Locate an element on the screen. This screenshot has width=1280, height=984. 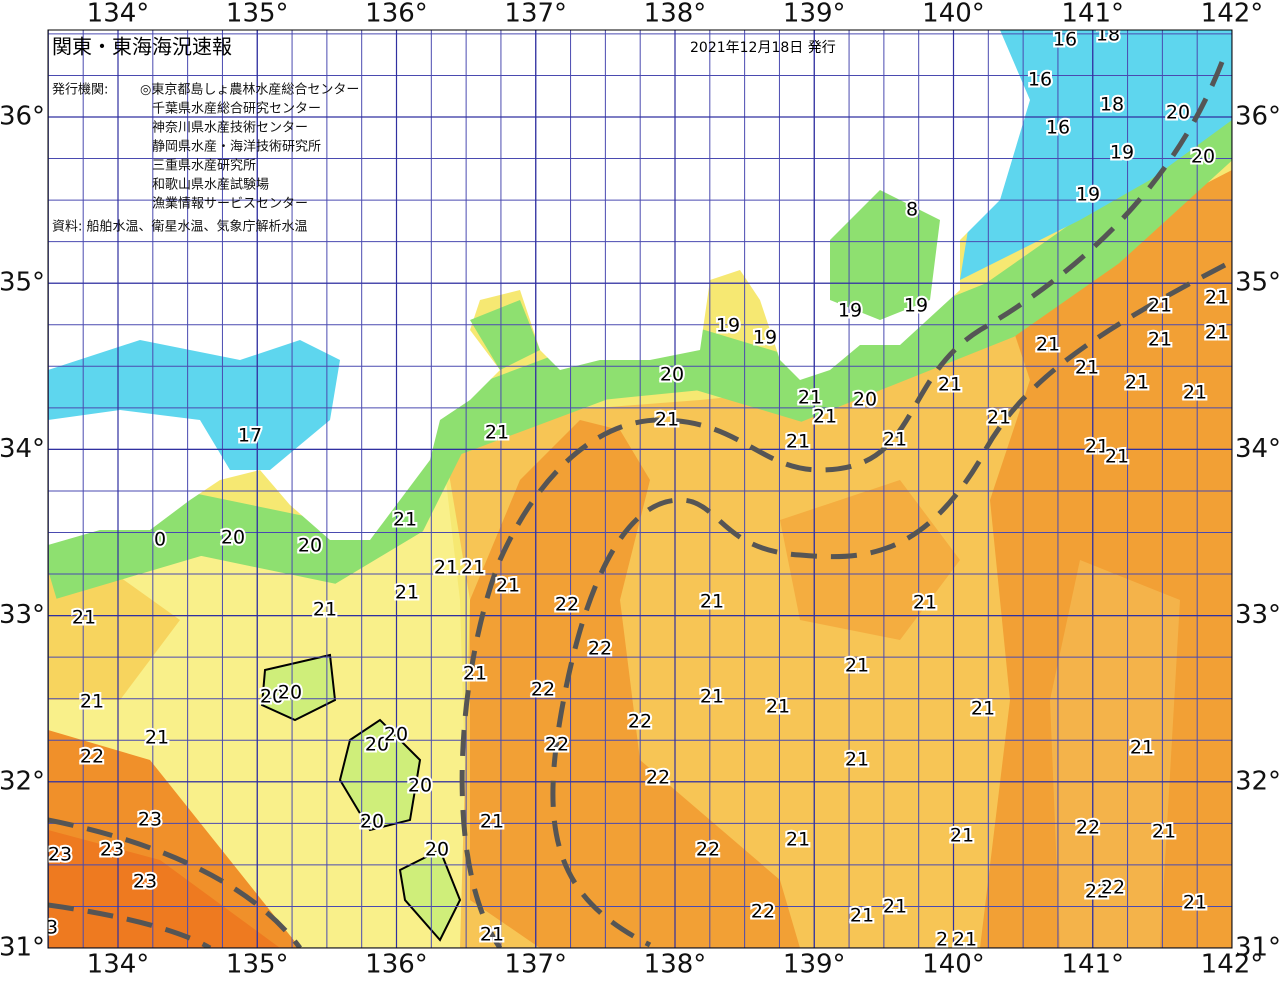
inland-sea is located at coordinates (194, 405).